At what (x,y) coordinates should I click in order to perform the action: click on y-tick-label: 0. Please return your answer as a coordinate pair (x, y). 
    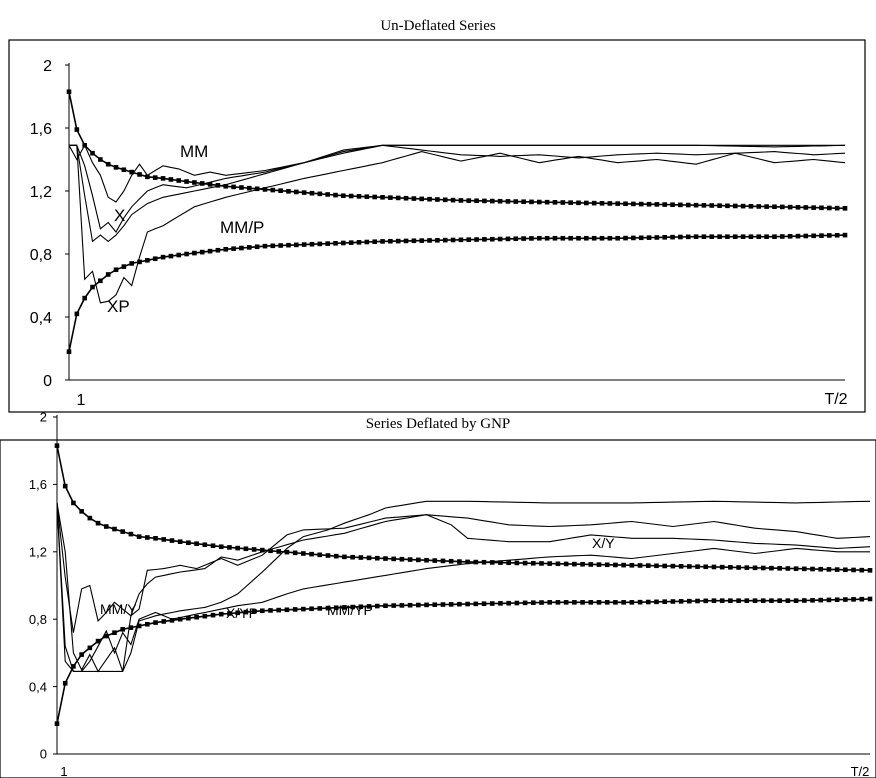
    Looking at the image, I should click on (47, 381).